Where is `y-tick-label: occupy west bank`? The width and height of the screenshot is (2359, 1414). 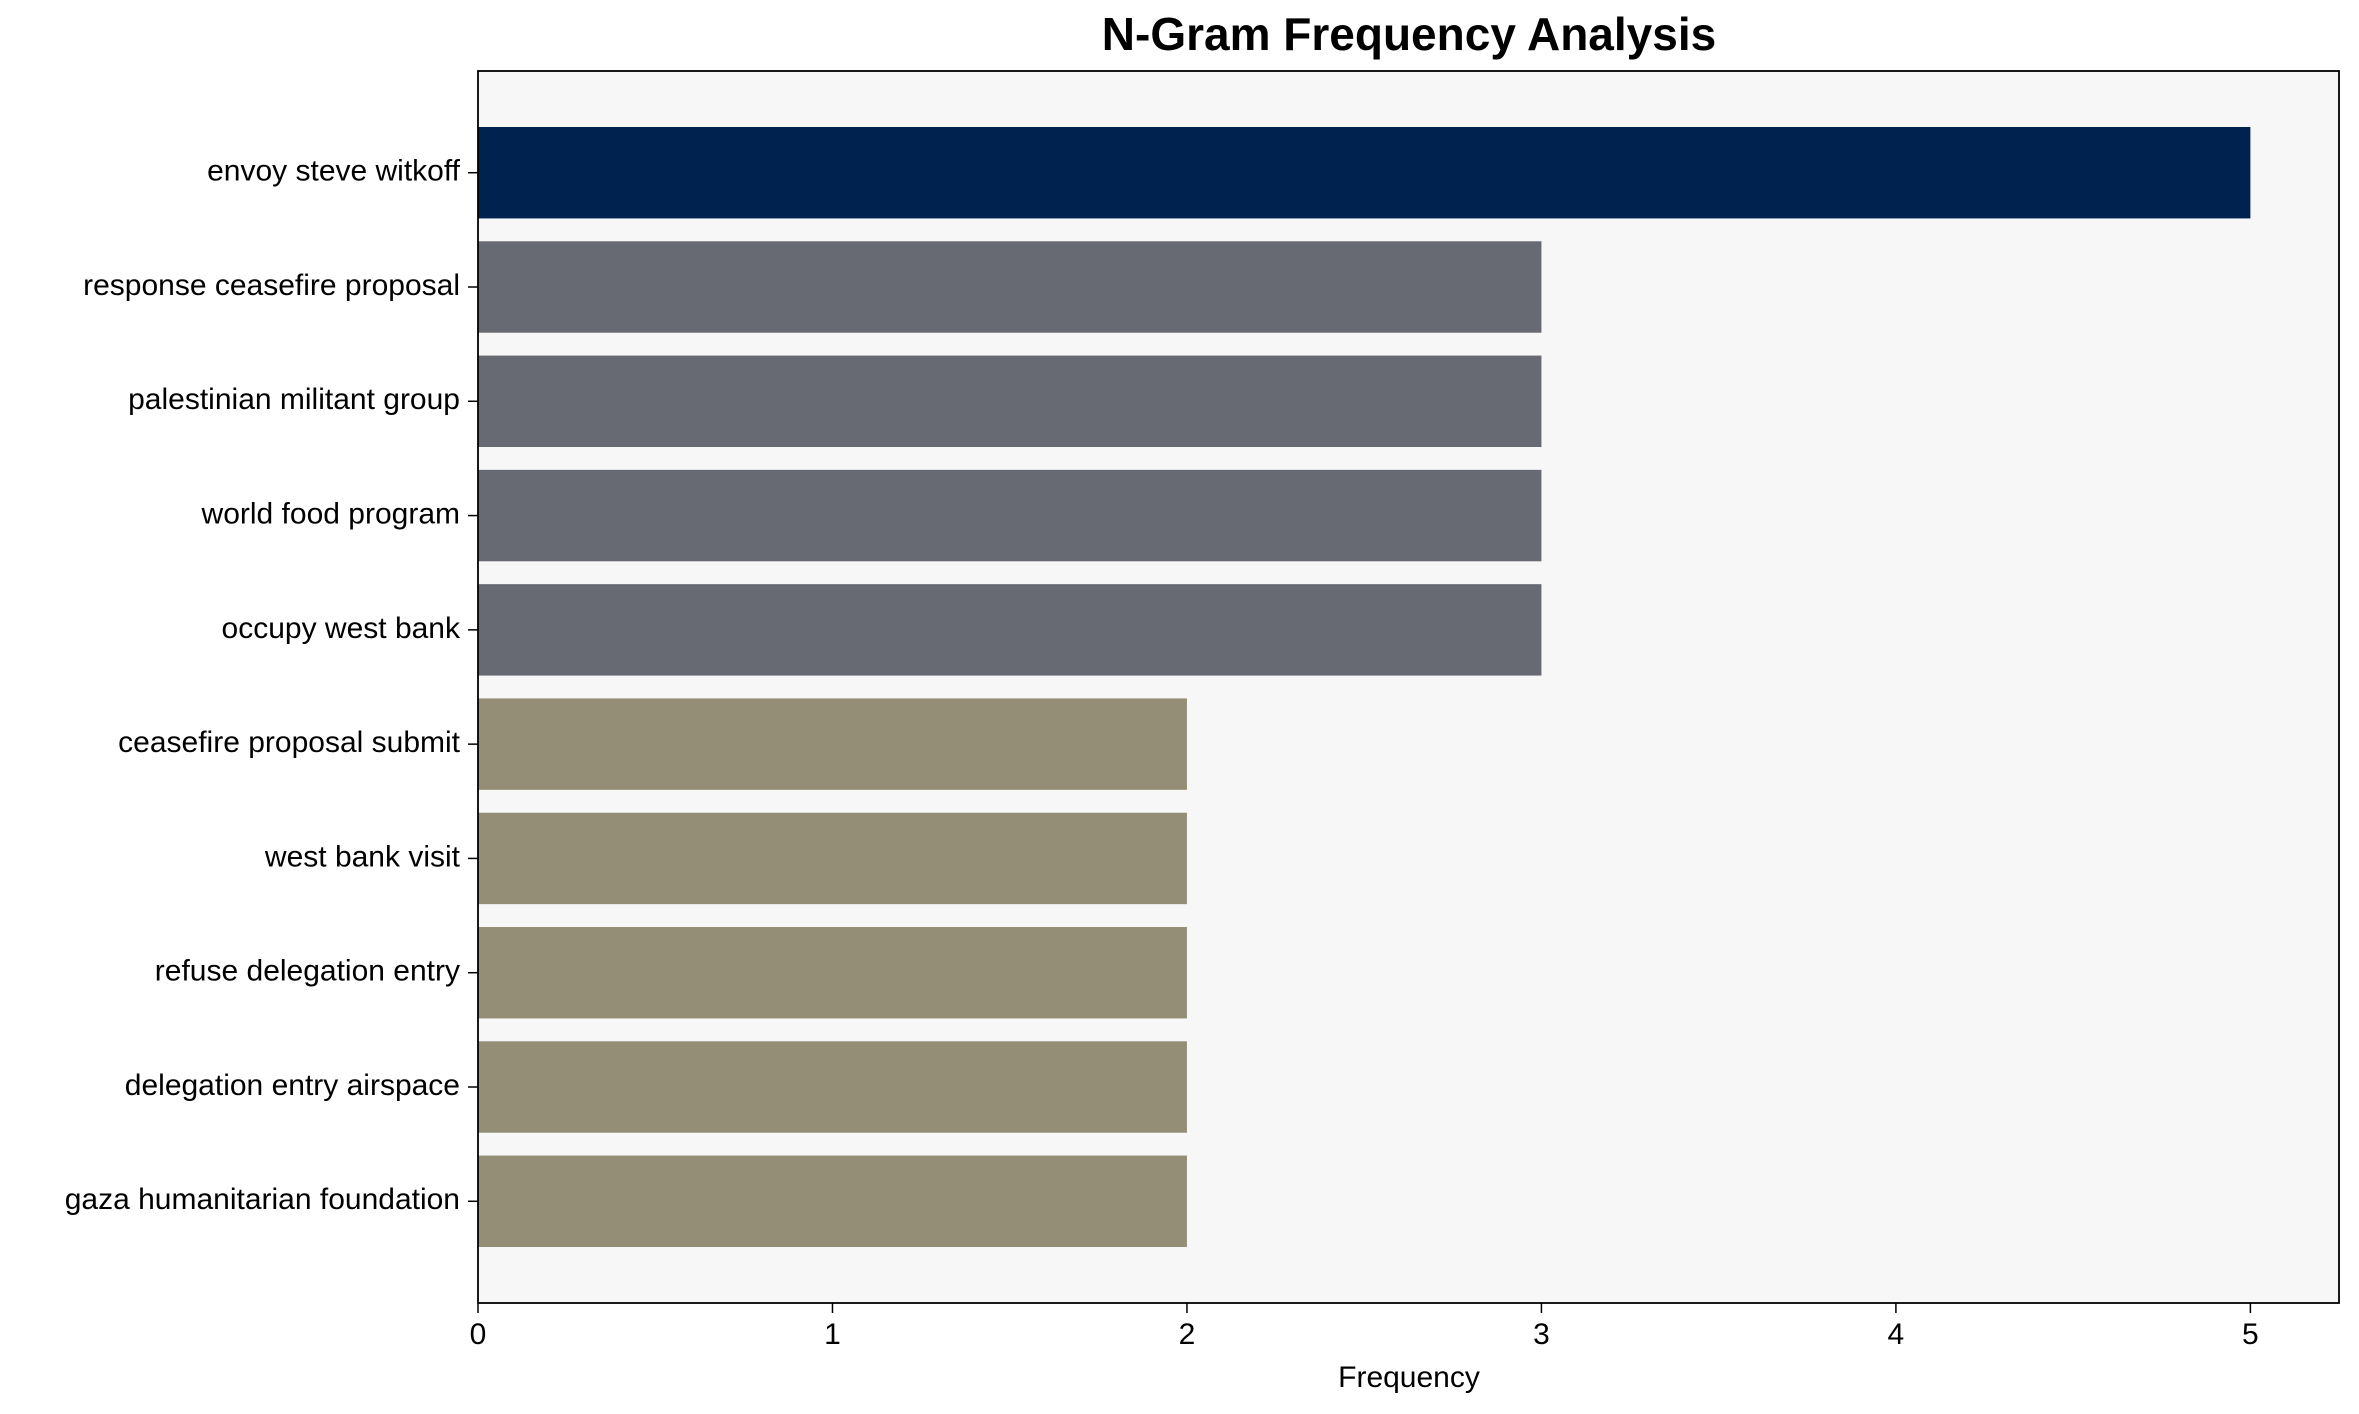
y-tick-label: occupy west bank is located at coordinates (341, 628).